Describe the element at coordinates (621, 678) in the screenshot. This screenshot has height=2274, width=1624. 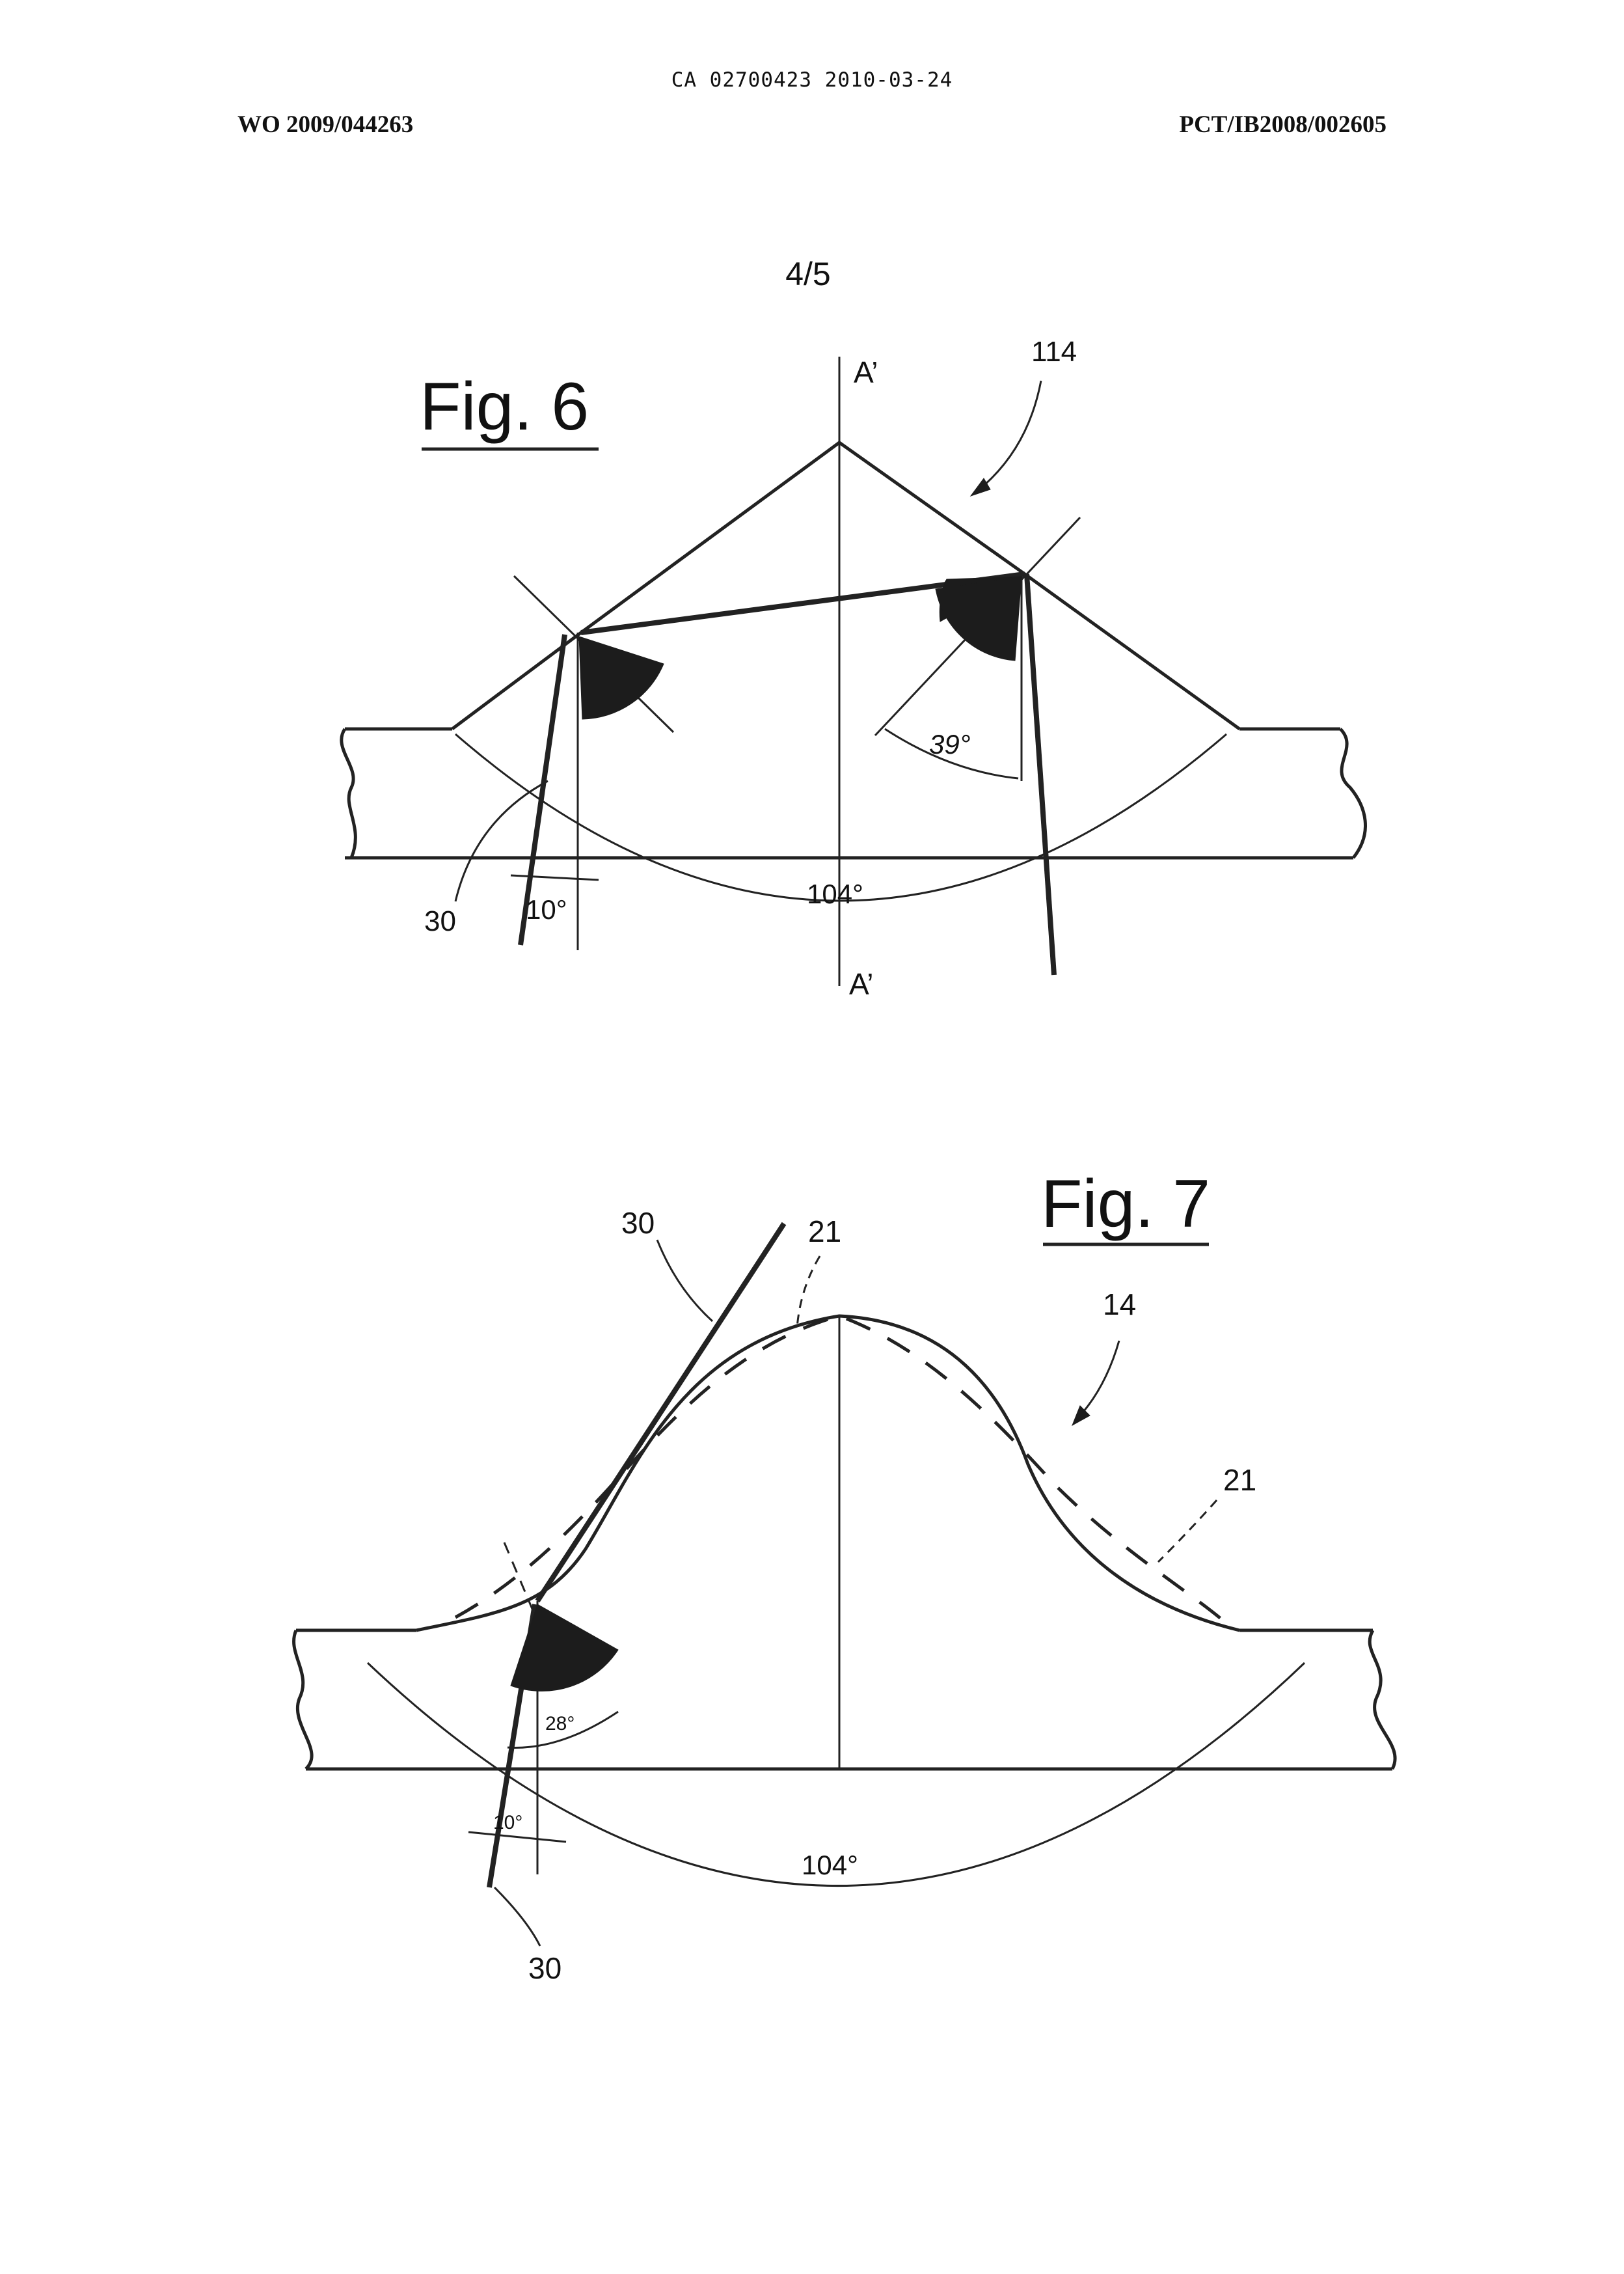
I see `fig6-left-sector` at that location.